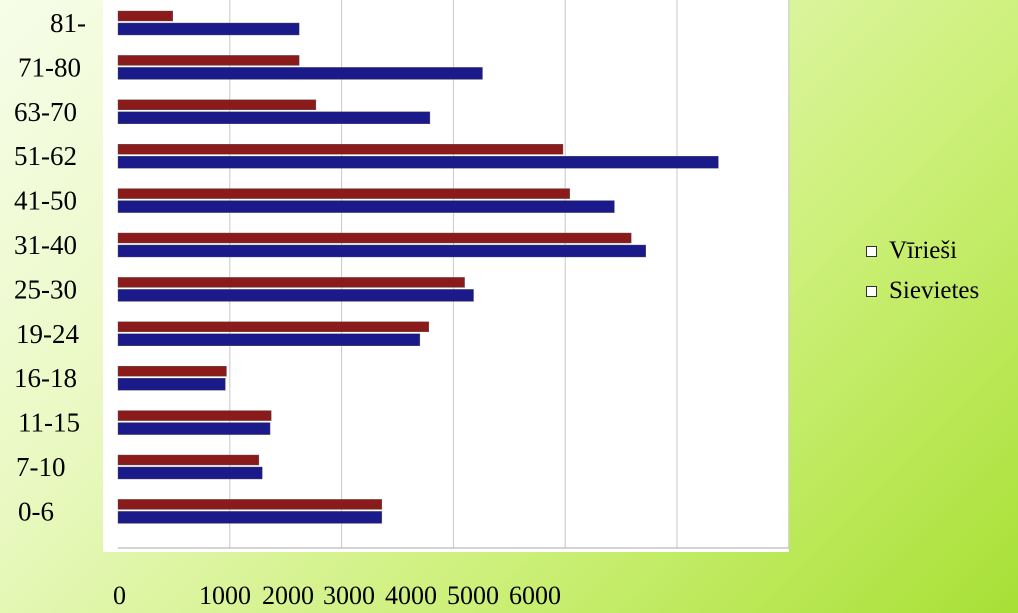 This screenshot has height=613, width=1018. Describe the element at coordinates (45, 112) in the screenshot. I see `category-label: 63-70` at that location.